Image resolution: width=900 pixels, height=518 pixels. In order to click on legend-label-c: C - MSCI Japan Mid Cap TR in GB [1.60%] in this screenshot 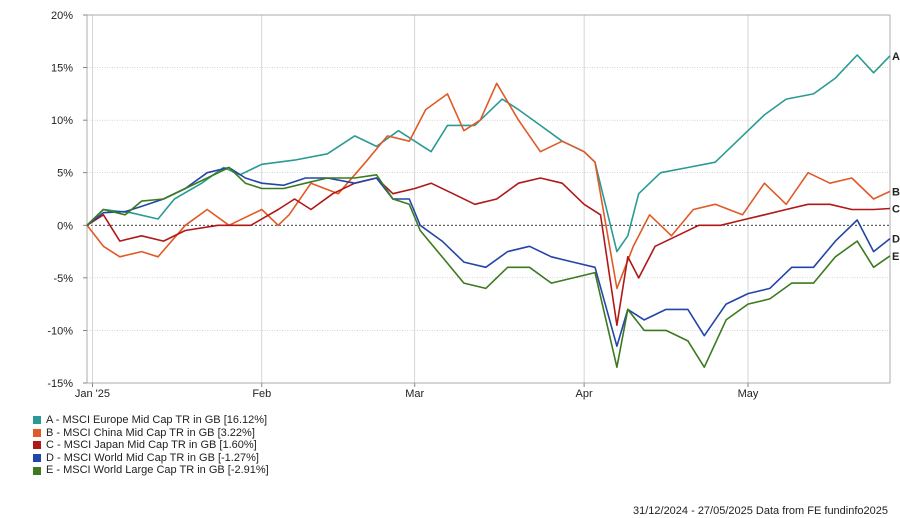, I will do `click(151, 445)`.